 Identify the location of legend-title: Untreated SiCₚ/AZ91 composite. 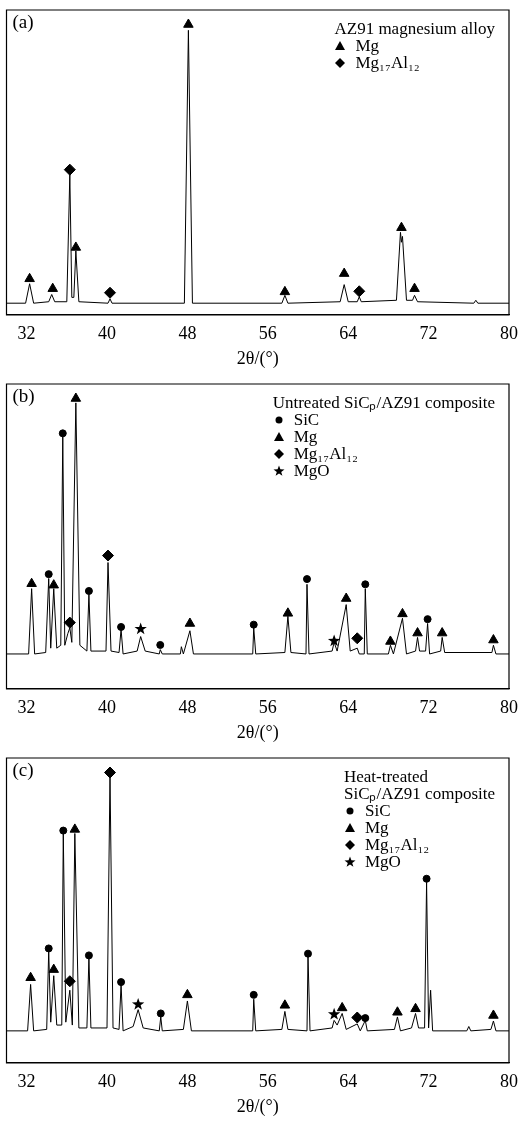
(383, 402).